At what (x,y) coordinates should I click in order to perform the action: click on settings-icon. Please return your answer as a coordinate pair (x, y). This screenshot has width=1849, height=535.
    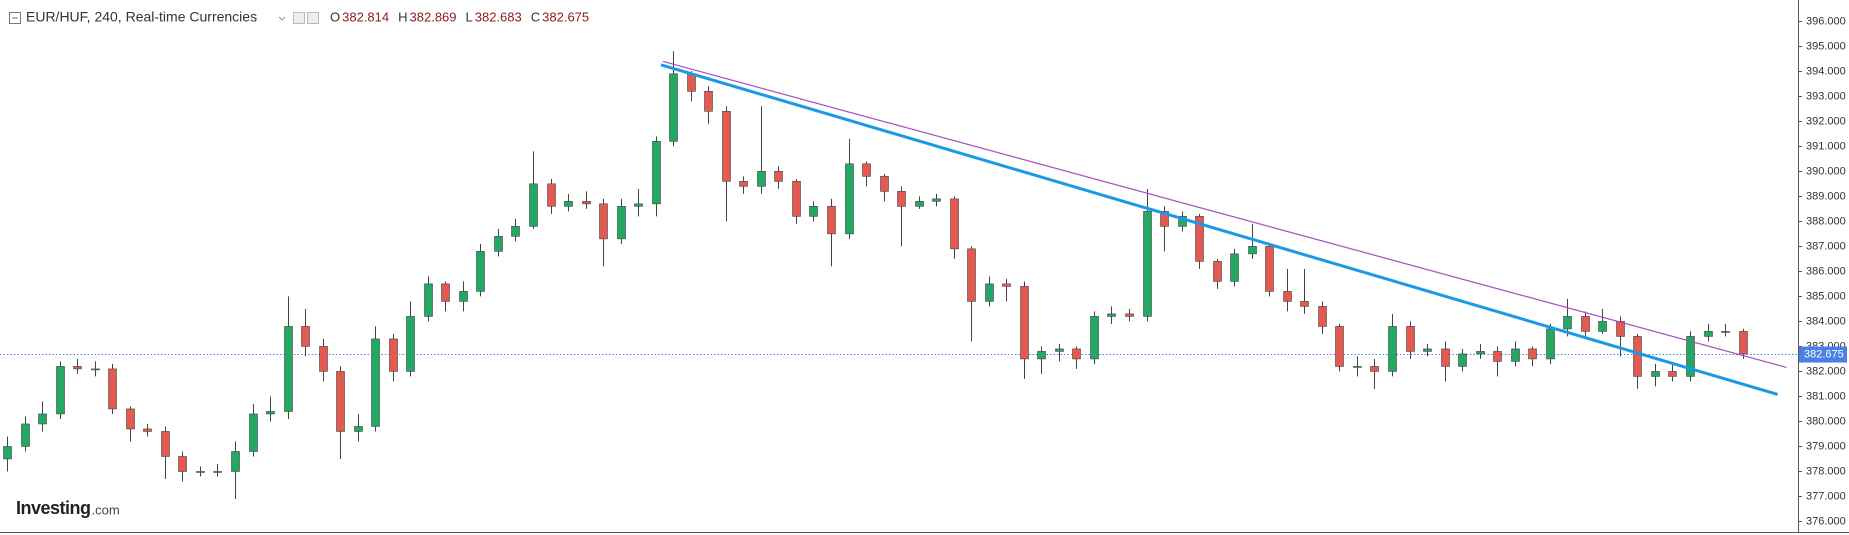
    Looking at the image, I should click on (299, 18).